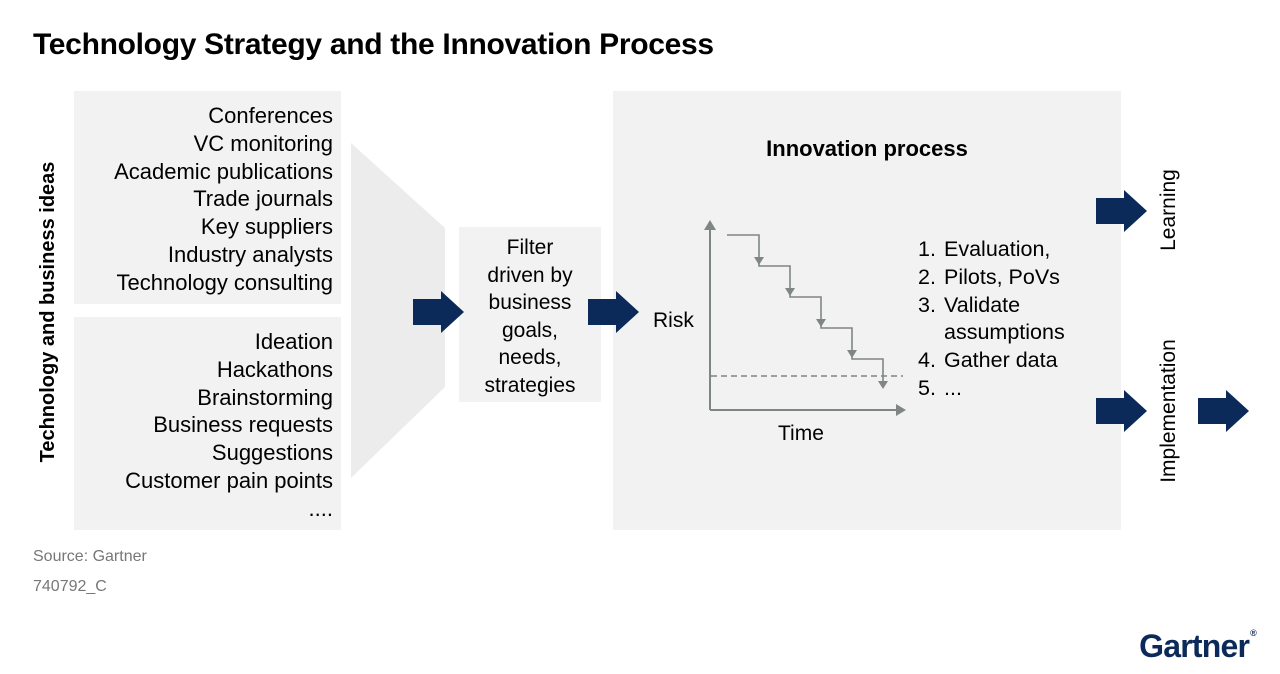 The image size is (1280, 674). I want to click on list-item: Academic publications, so click(223, 171).